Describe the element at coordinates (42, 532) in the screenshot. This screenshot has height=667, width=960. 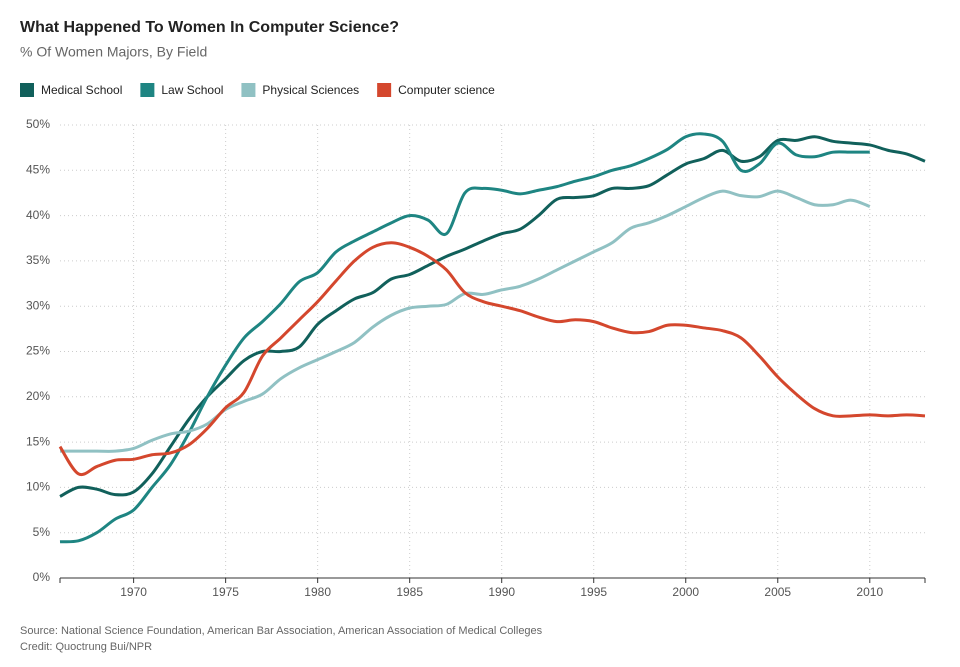
I see `y-tick-label: 5%` at that location.